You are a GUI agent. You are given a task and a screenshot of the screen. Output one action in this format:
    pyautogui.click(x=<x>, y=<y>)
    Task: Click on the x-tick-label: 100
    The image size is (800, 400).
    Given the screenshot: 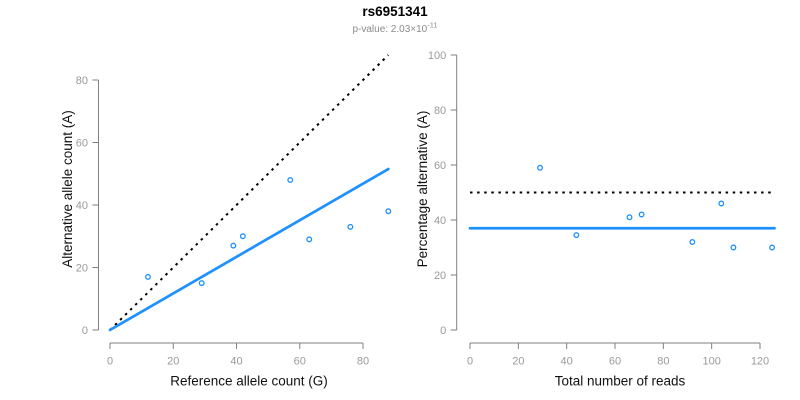 What is the action you would take?
    pyautogui.click(x=711, y=362)
    